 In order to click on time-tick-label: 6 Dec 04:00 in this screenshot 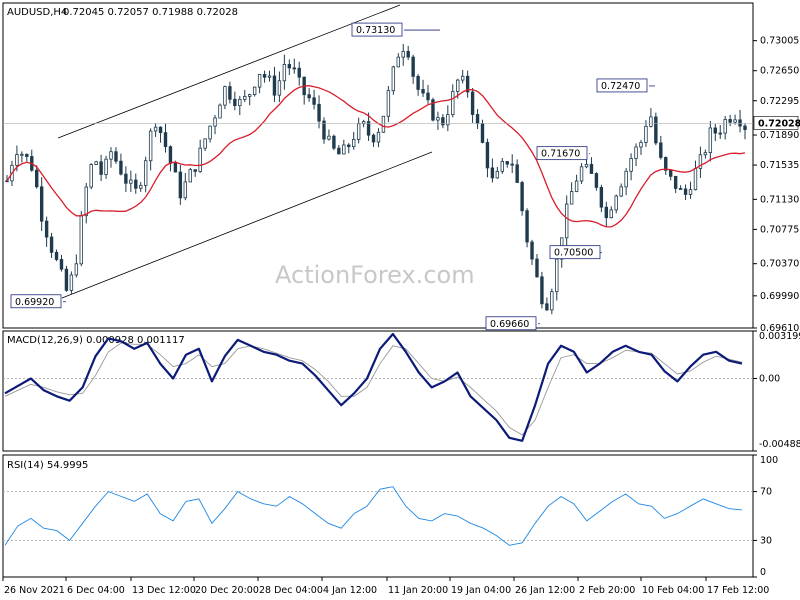, I will do `click(96, 590)`.